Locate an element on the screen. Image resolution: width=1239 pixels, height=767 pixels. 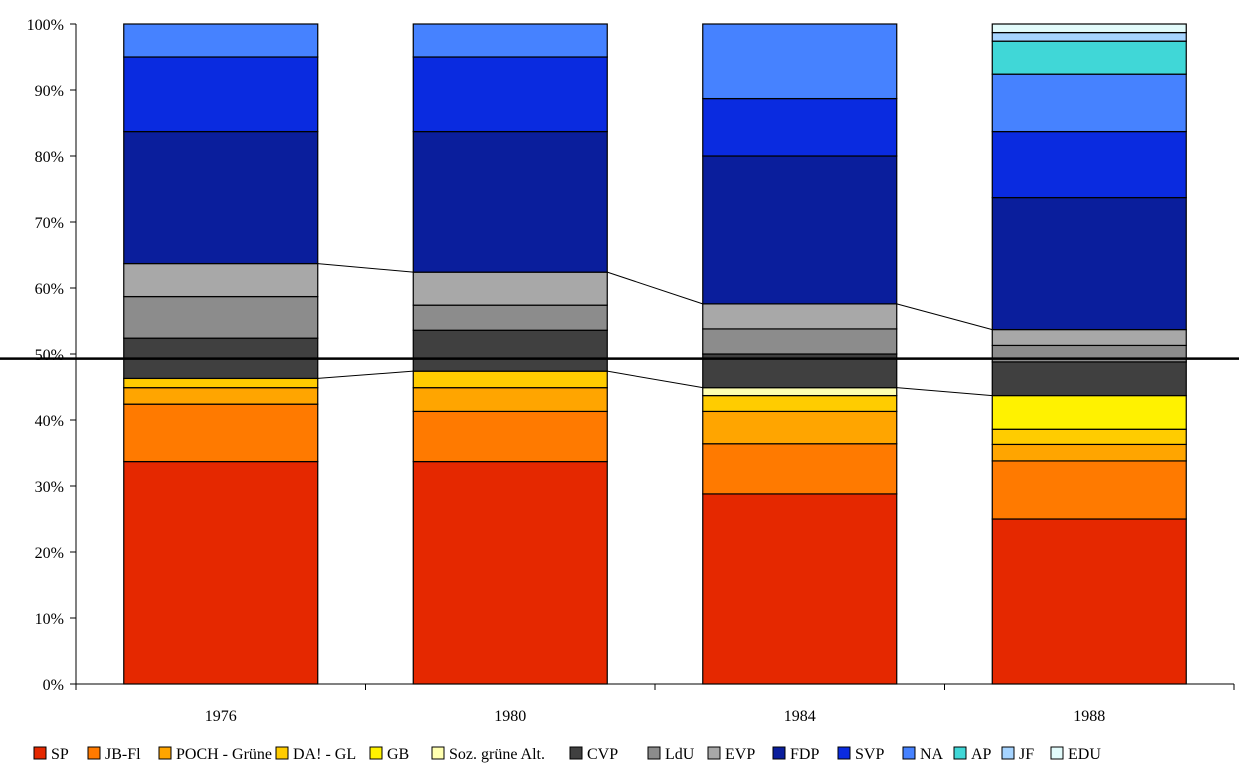
bar-segment-jb-fl-1988 is located at coordinates (1089, 490).